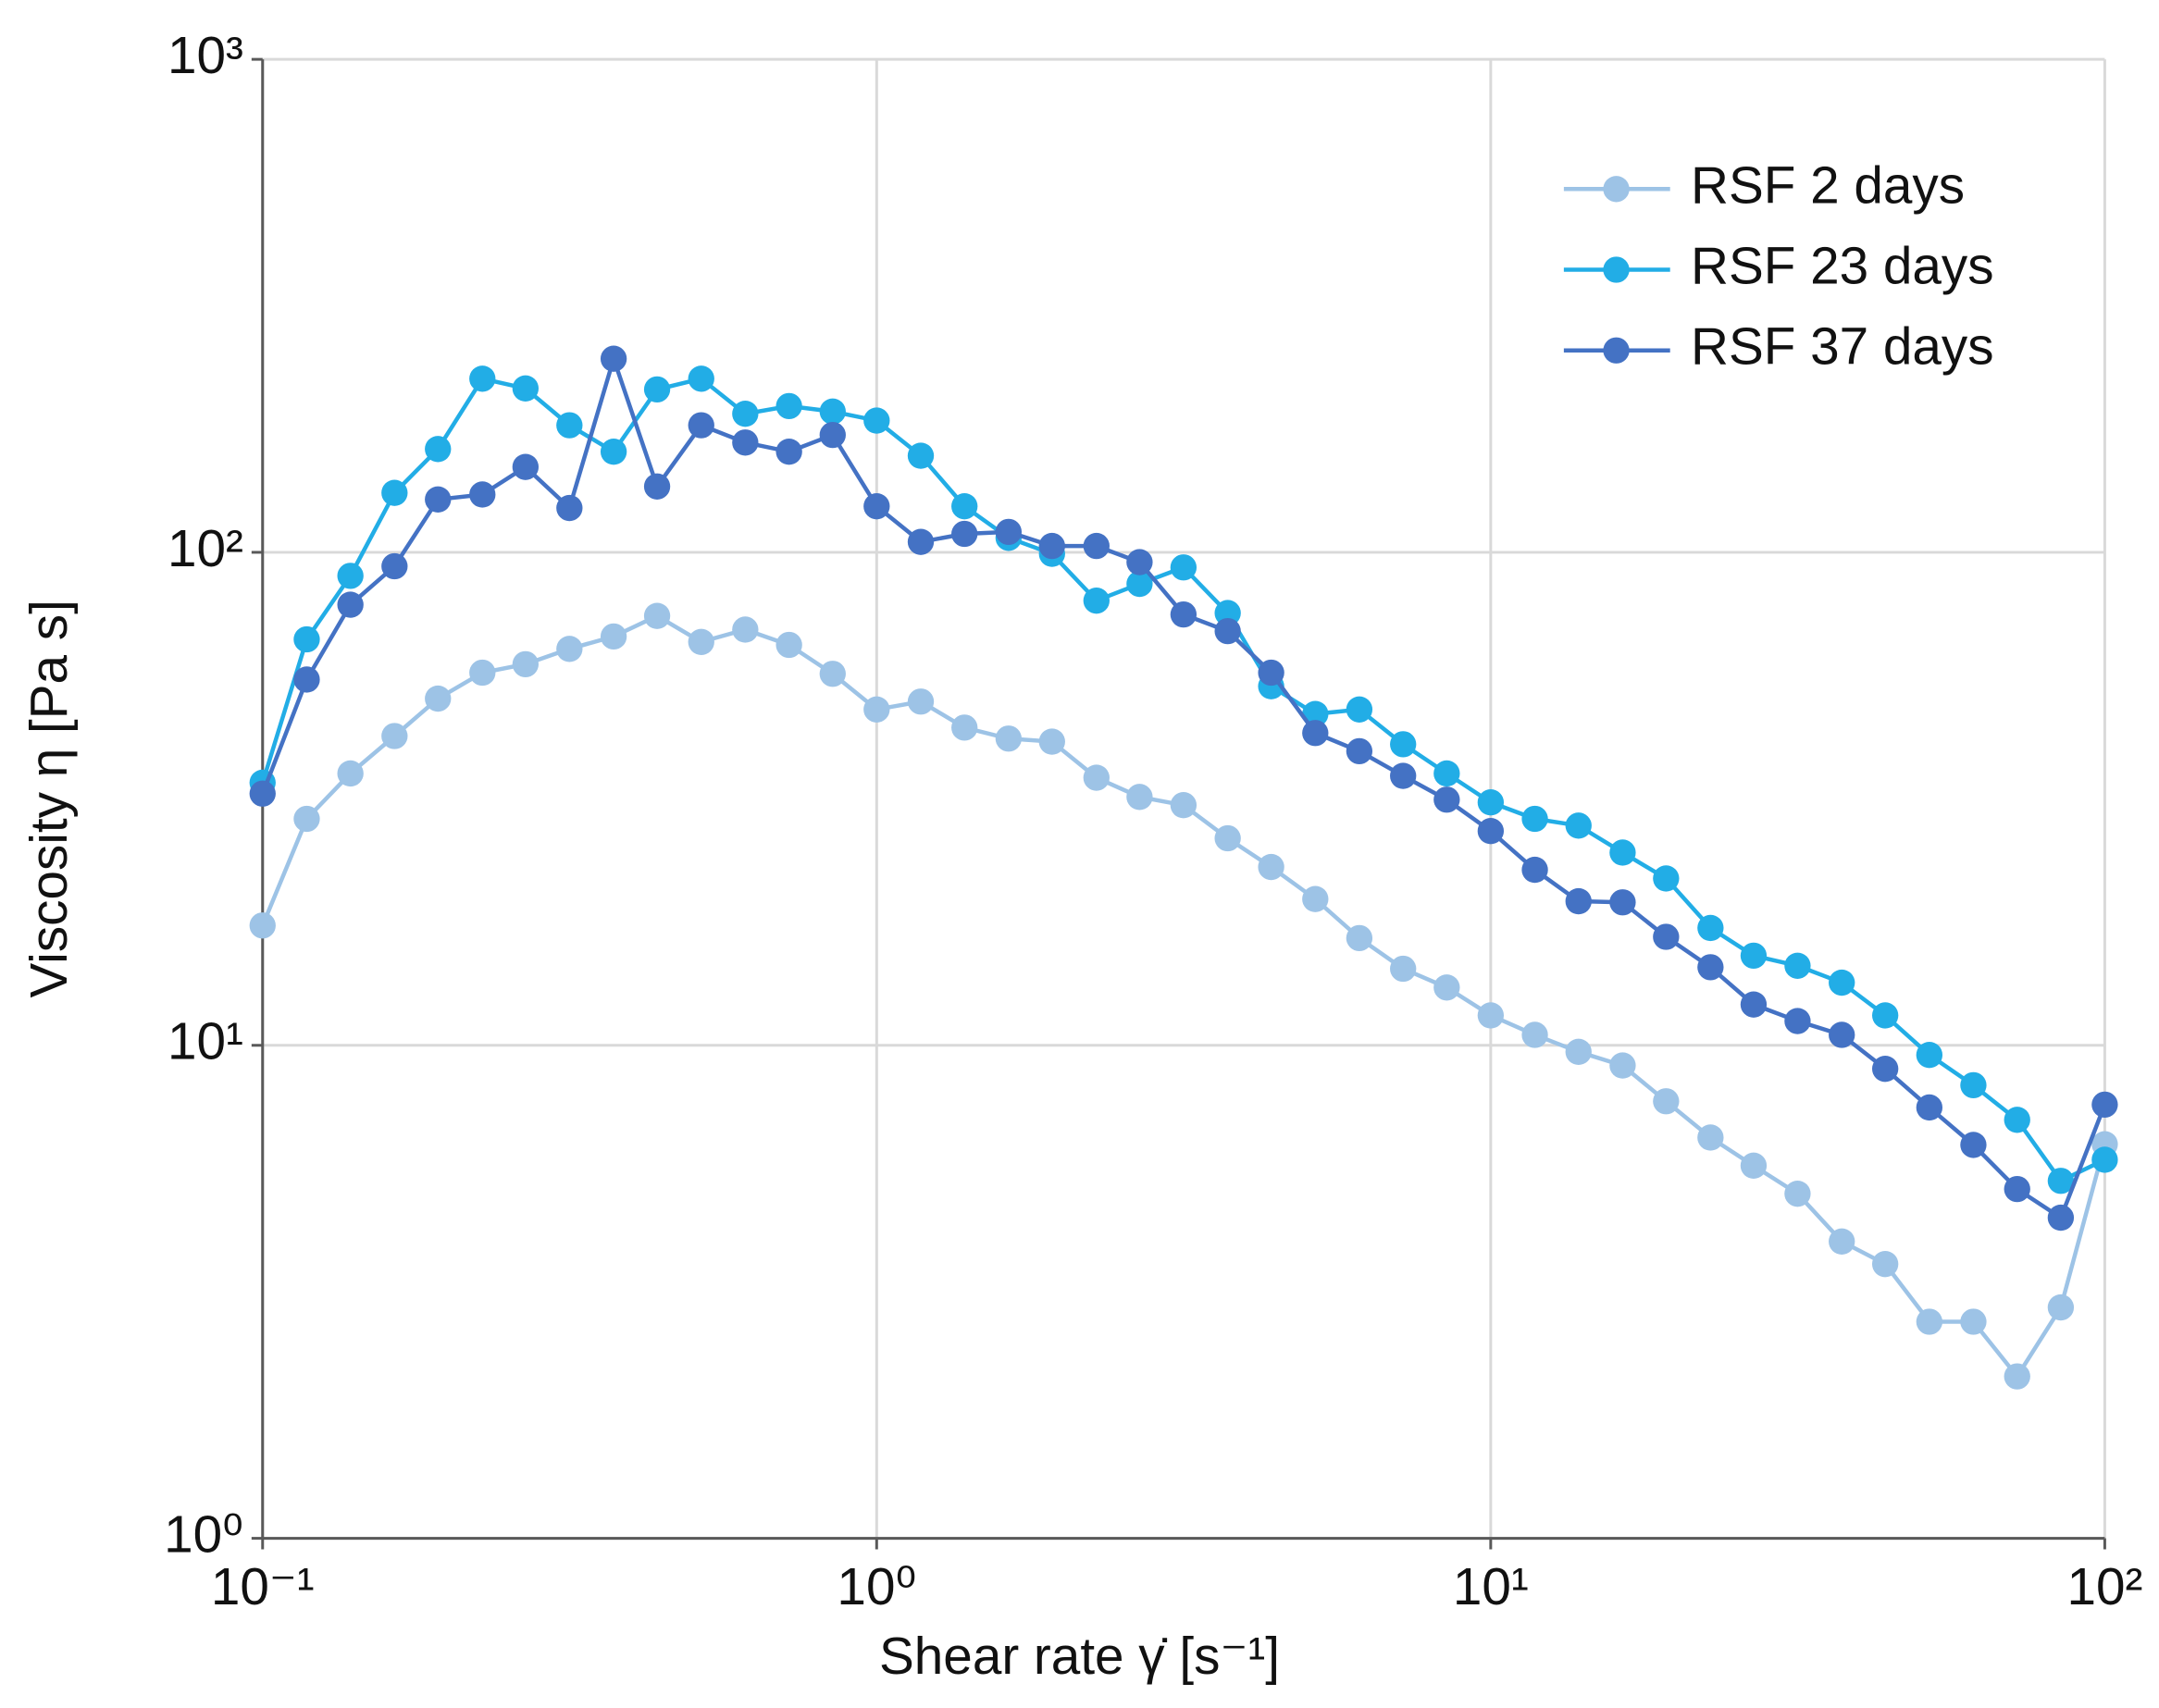 This screenshot has width=2159, height=1708. What do you see at coordinates (877, 1587) in the screenshot?
I see `x-tick-label: 10⁰` at bounding box center [877, 1587].